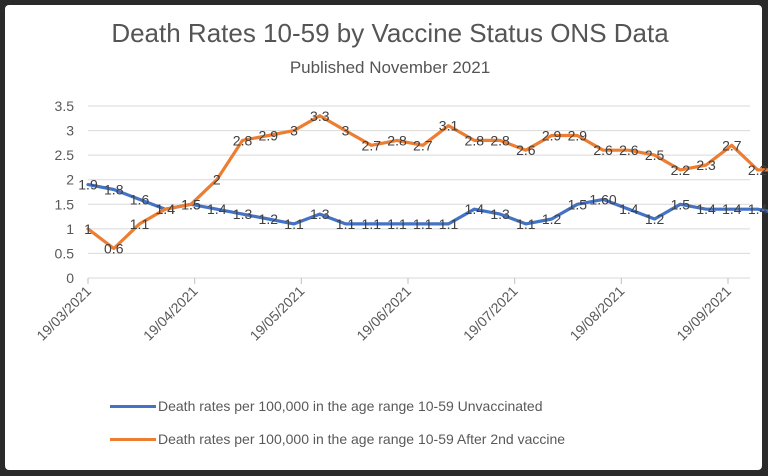  Describe the element at coordinates (597, 313) in the screenshot. I see `x-tick-label: 19/08/2021` at that location.